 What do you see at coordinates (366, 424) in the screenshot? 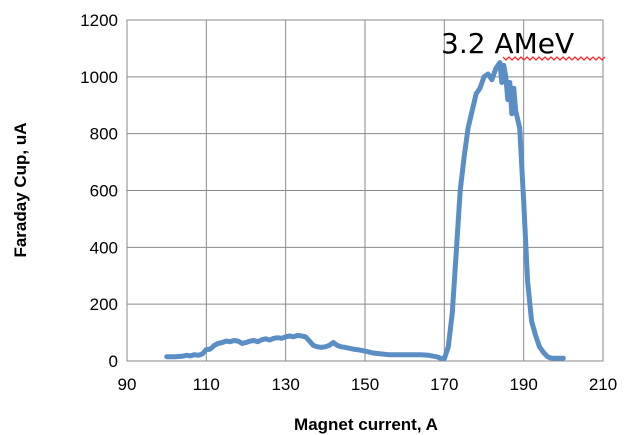
I see `x-axis-title: Magnet current, A` at bounding box center [366, 424].